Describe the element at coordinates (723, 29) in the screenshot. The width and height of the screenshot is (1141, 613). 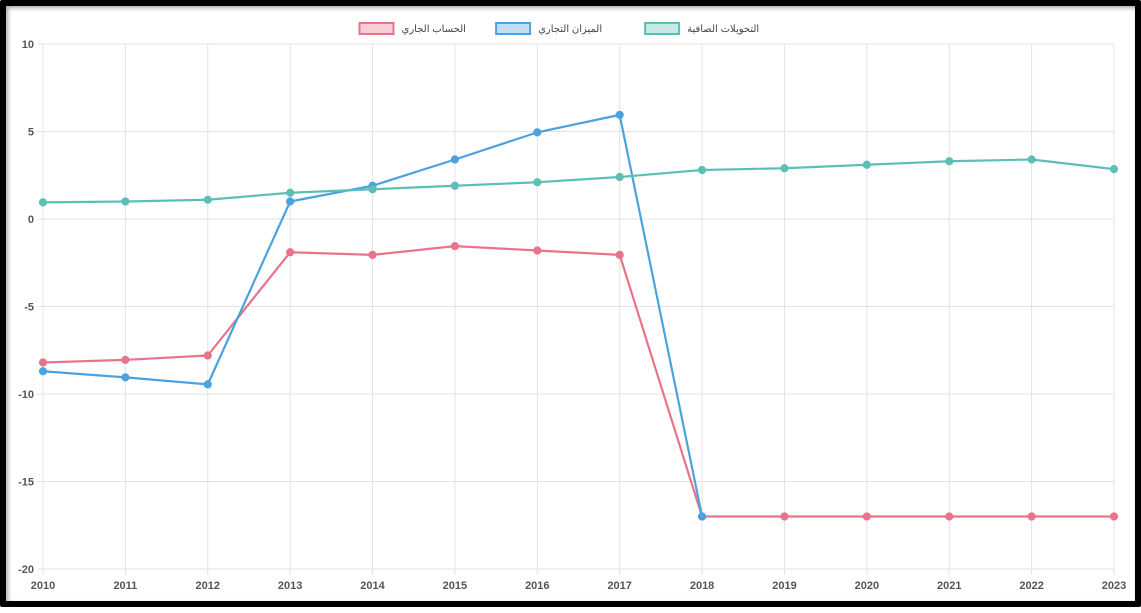
I see `legend-label: التحويلات الصافية` at that location.